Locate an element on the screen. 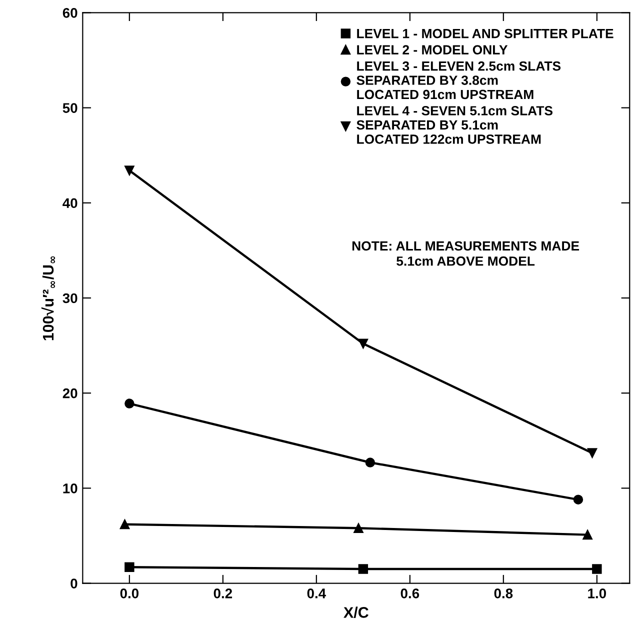  legend-label: LEVEL 4 - SEVEN 5.1cm SLATS SEPARATED BY 5.1cm LOCATED 122cm UPSTREAM is located at coordinates (454, 125).